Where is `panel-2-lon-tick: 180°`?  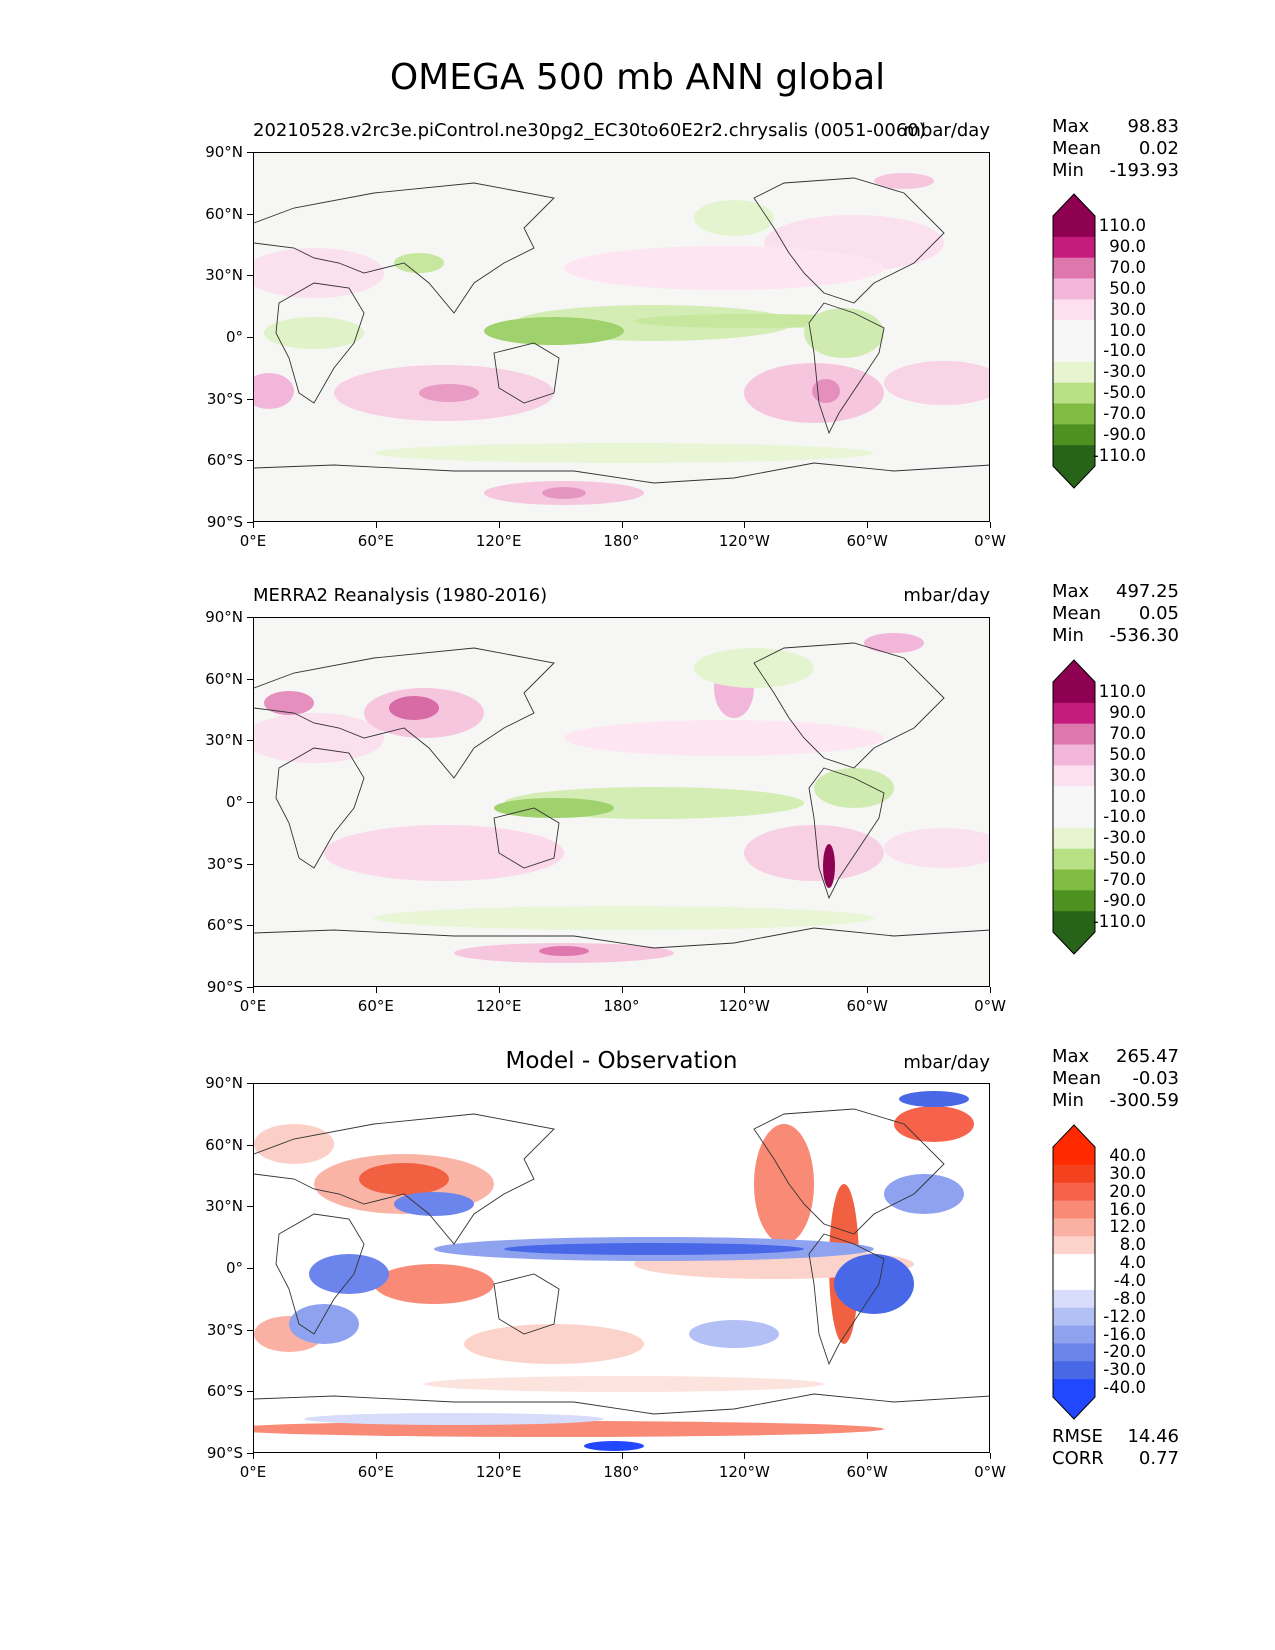
panel-2-lon-tick: 180° is located at coordinates (621, 1006).